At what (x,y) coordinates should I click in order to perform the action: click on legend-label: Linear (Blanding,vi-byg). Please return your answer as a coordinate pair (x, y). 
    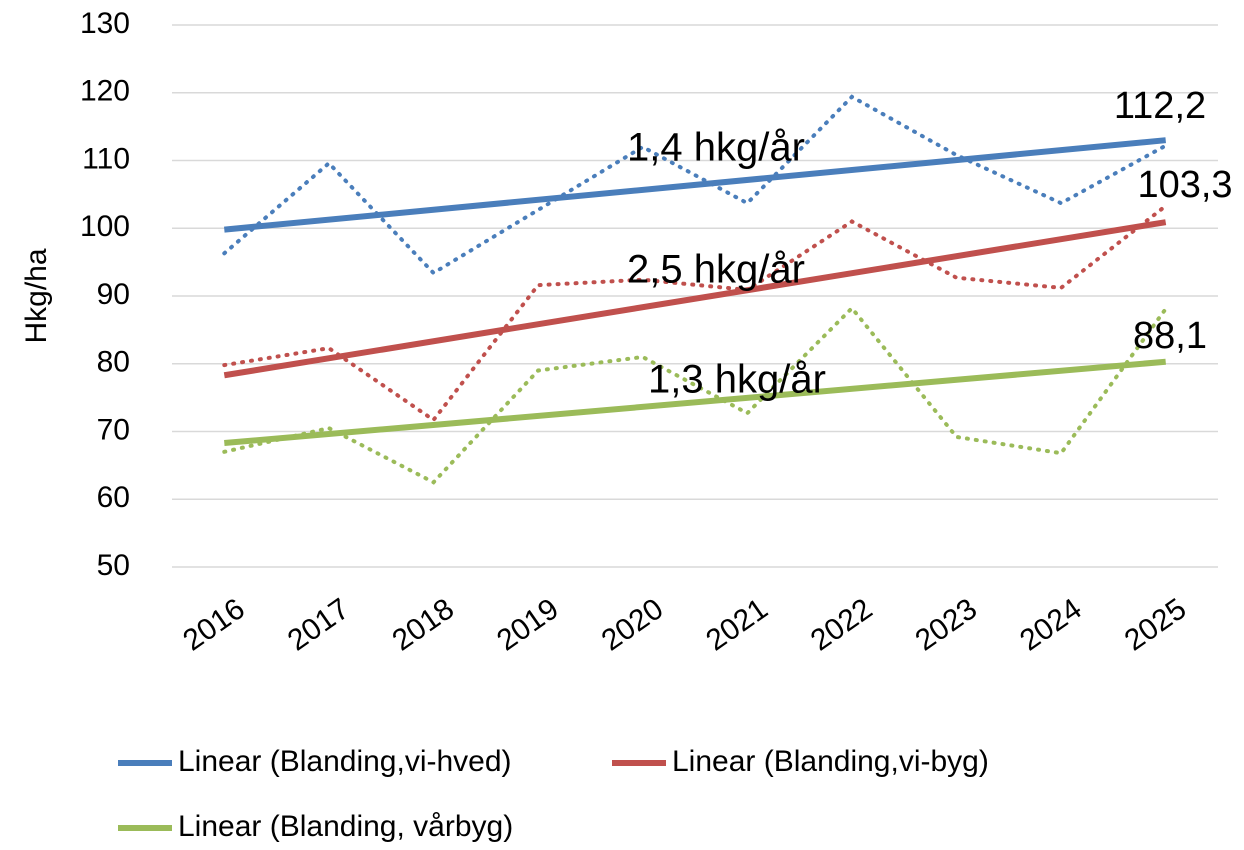
    Looking at the image, I should click on (830, 761).